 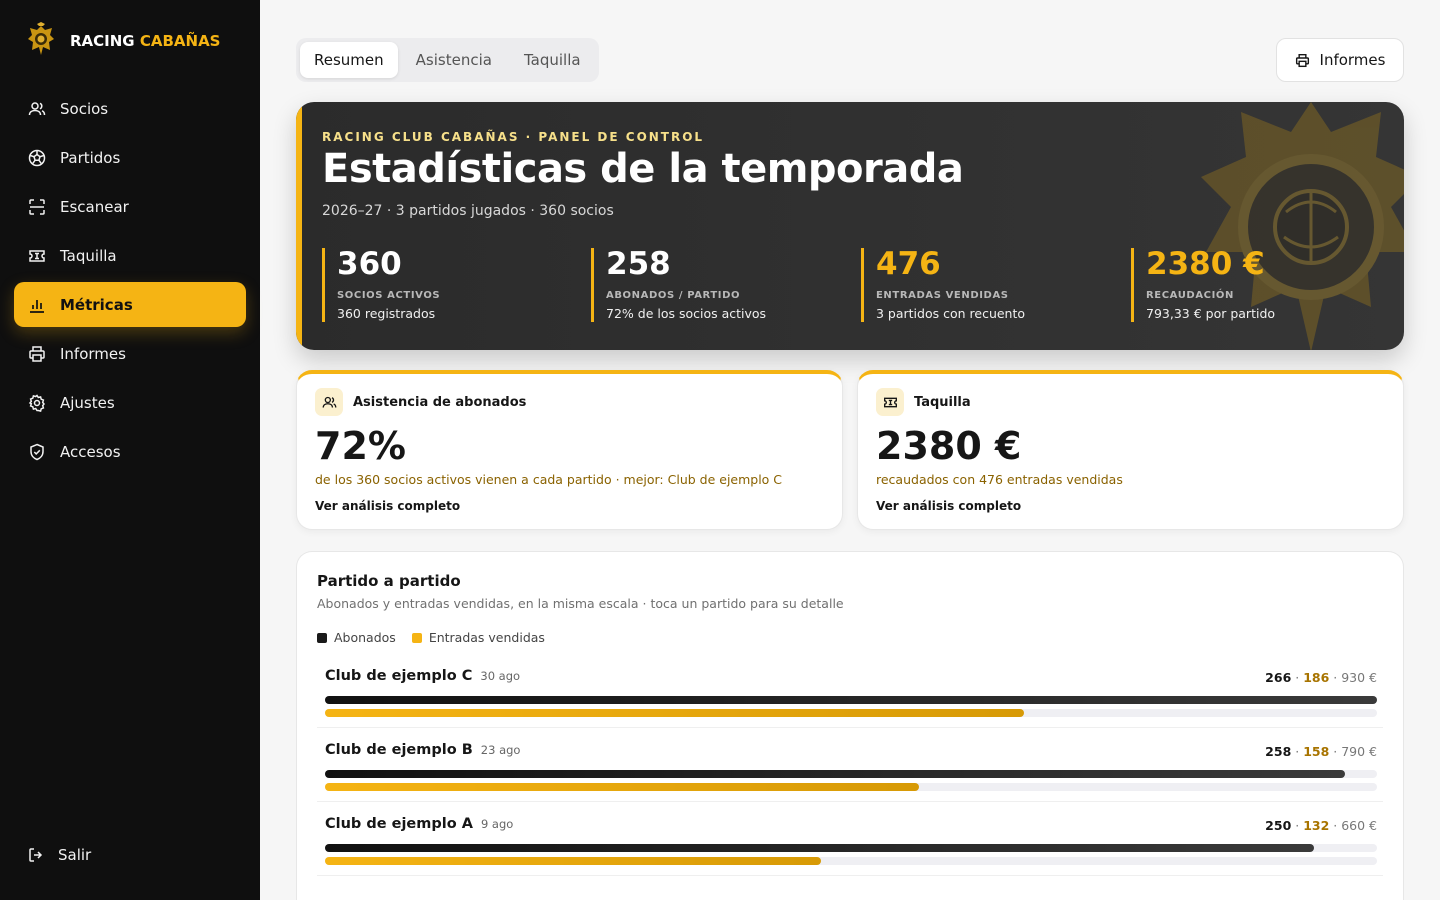 What do you see at coordinates (552, 60) in the screenshot?
I see `tab-taquilla: Taquilla` at bounding box center [552, 60].